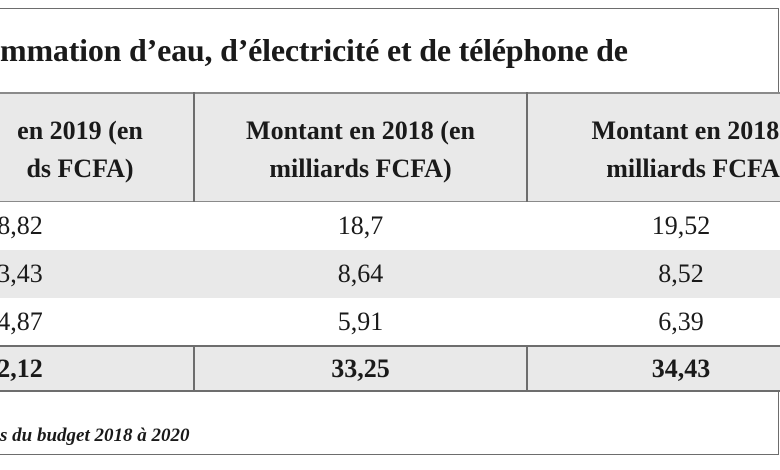 The image size is (780, 470). Describe the element at coordinates (21, 321) in the screenshot. I see `row-3-col-1: 4,87` at that location.